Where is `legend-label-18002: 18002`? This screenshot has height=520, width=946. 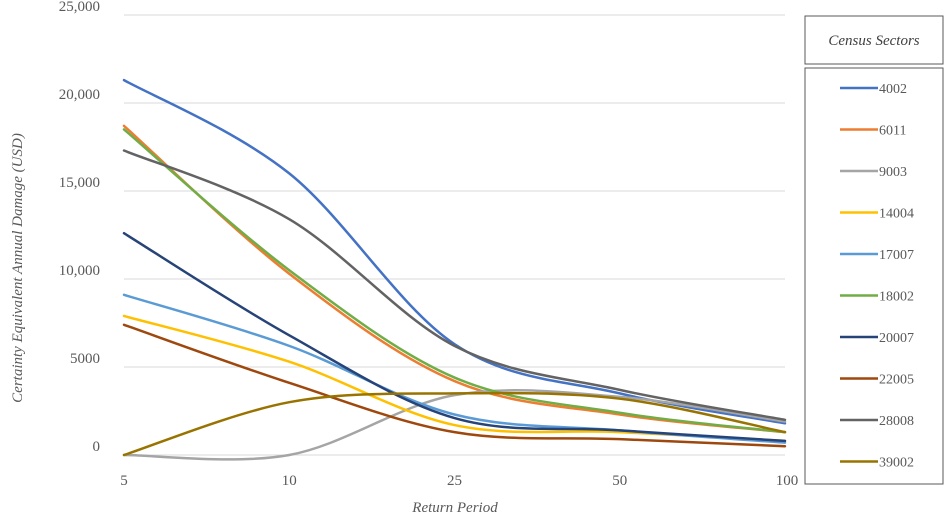
legend-label-18002: 18002 is located at coordinates (896, 297).